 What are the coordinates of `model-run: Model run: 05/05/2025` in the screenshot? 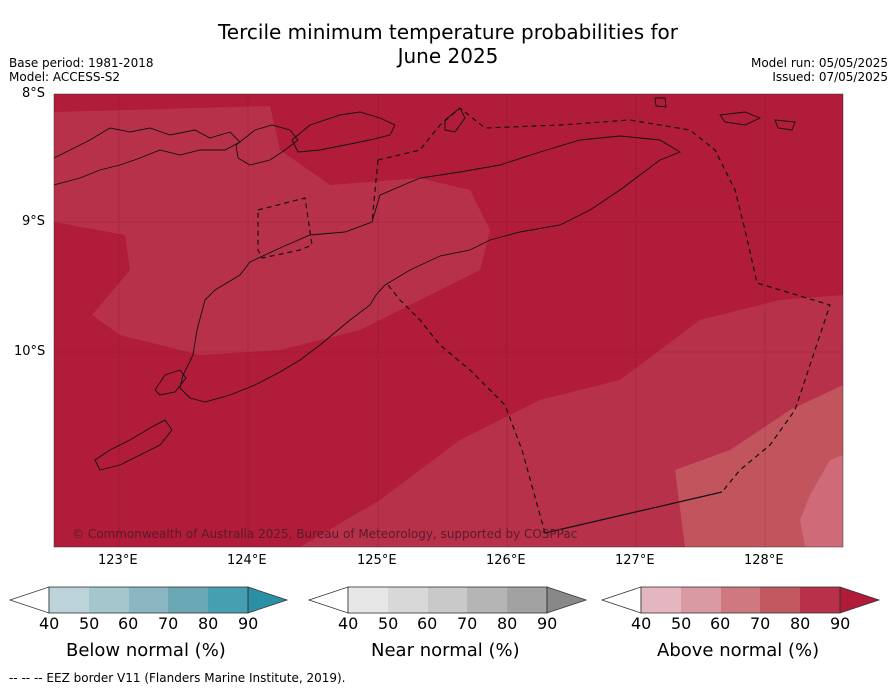 It's located at (819, 63).